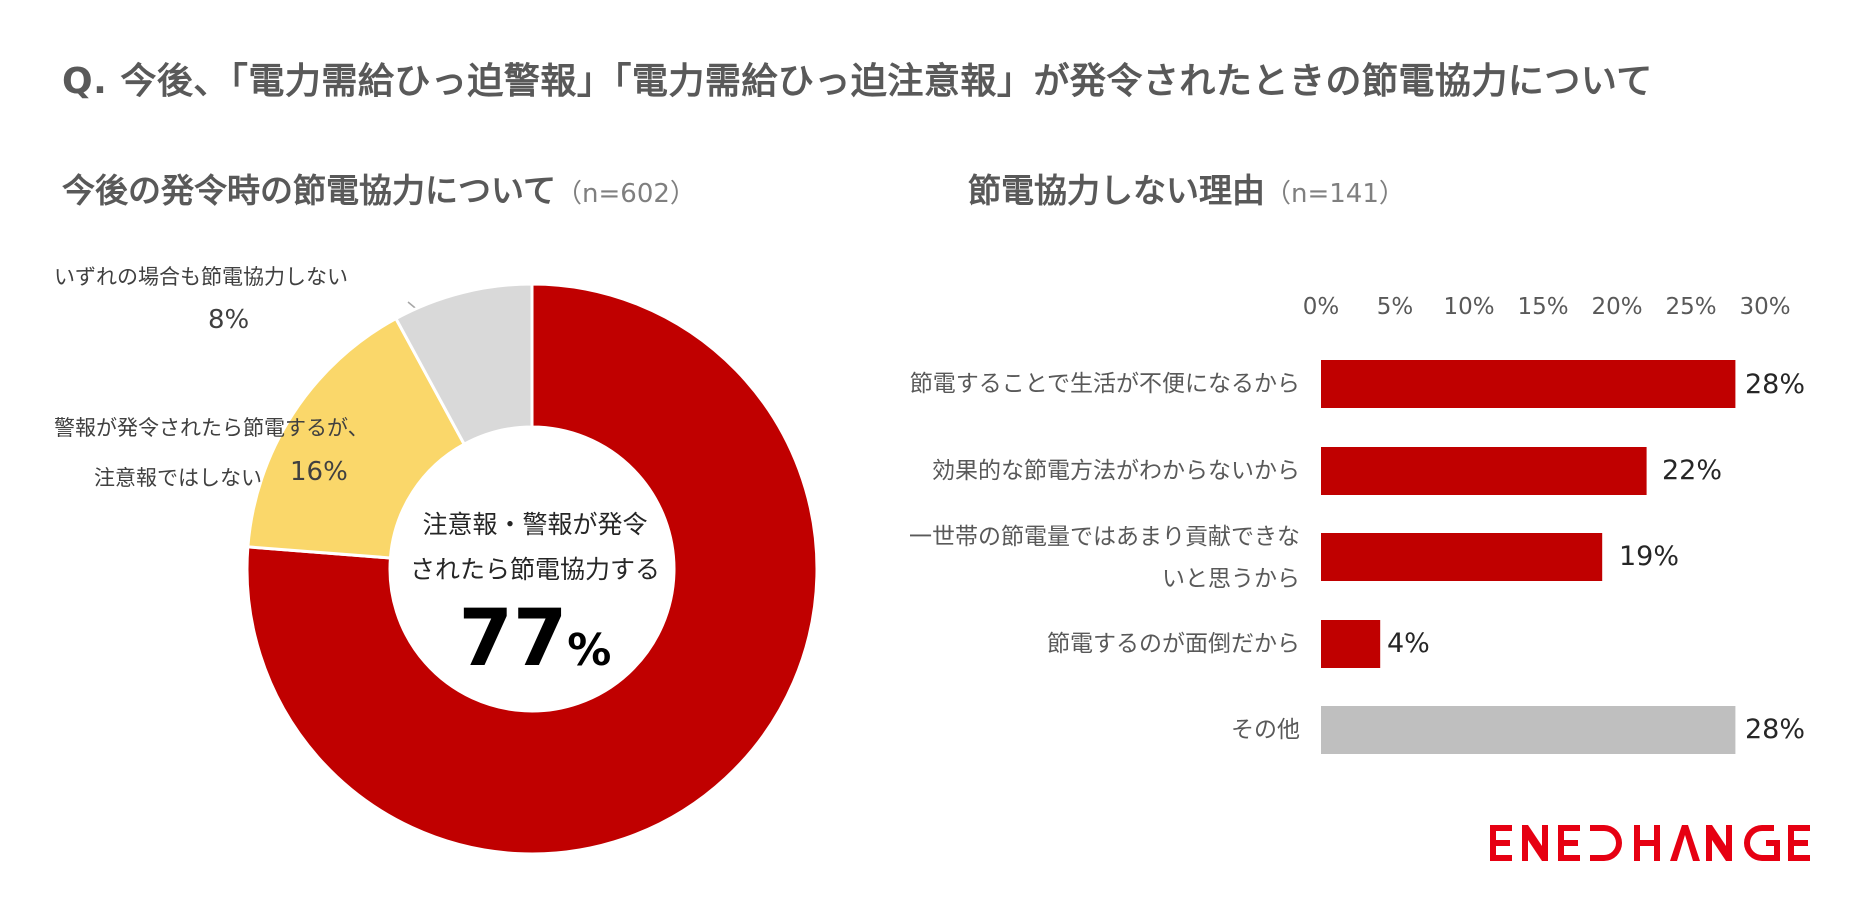  What do you see at coordinates (211, 428) in the screenshot?
I see `label-alert-only-line1: 警報が発令されたら節電するが、` at bounding box center [211, 428].